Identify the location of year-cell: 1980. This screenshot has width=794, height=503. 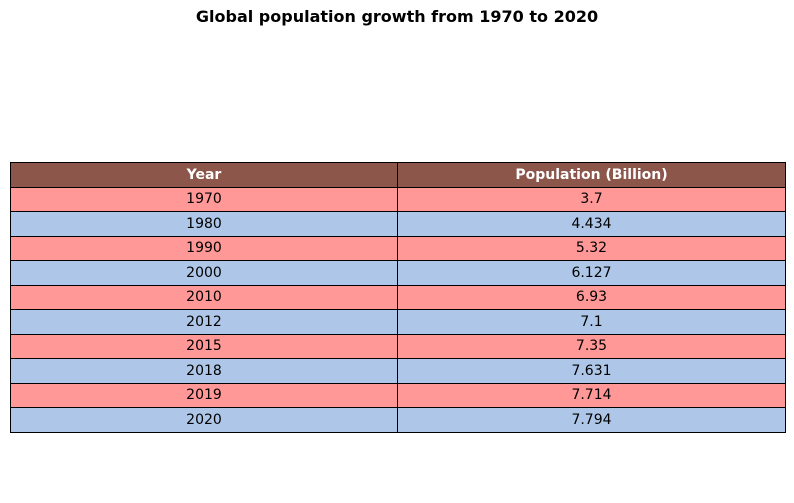
(204, 224).